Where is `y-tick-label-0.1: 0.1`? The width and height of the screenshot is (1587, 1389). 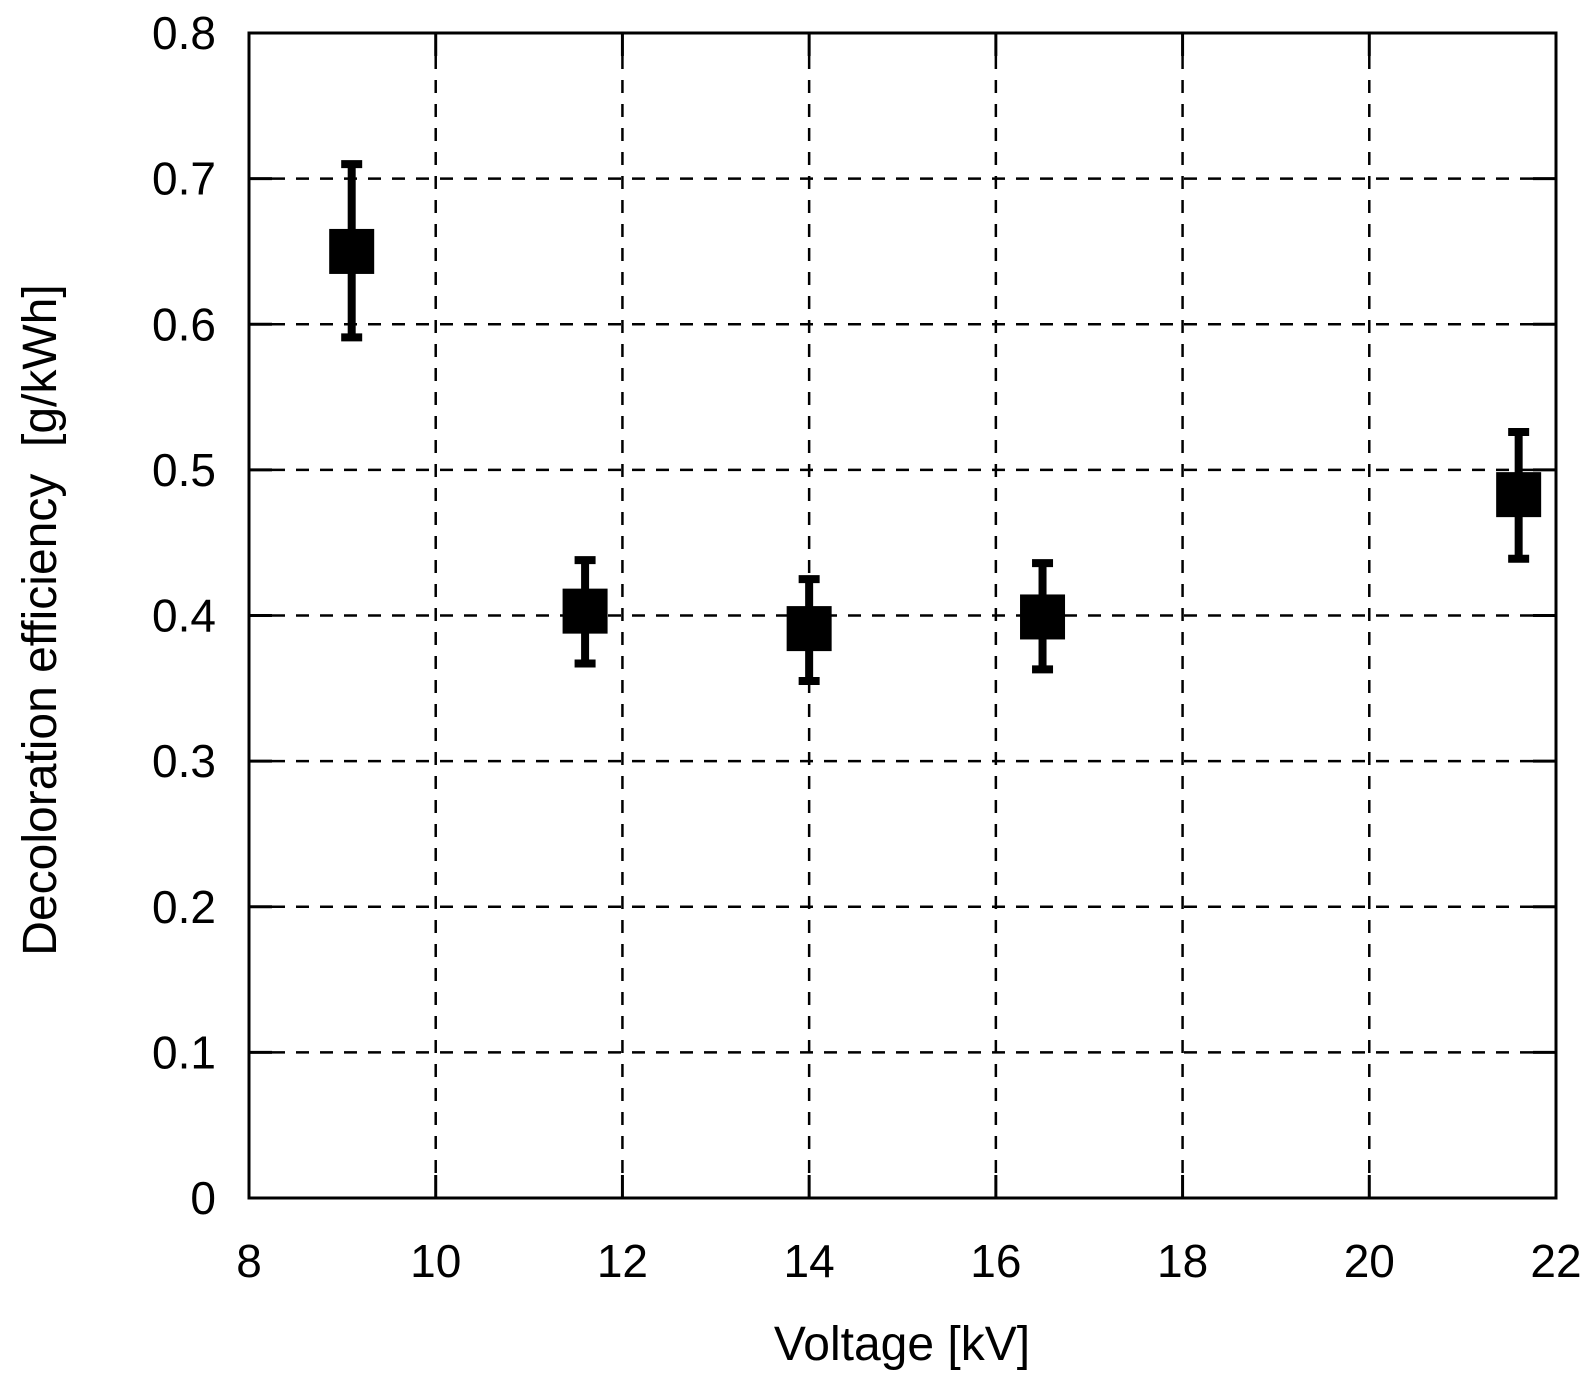
y-tick-label-0.1: 0.1 is located at coordinates (184, 1052).